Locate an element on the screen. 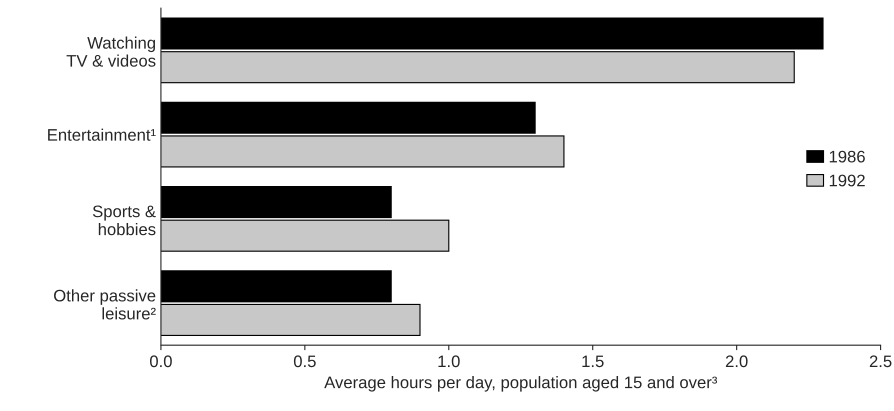 This screenshot has width=894, height=411. x-tick-label: 0.5 is located at coordinates (305, 361).